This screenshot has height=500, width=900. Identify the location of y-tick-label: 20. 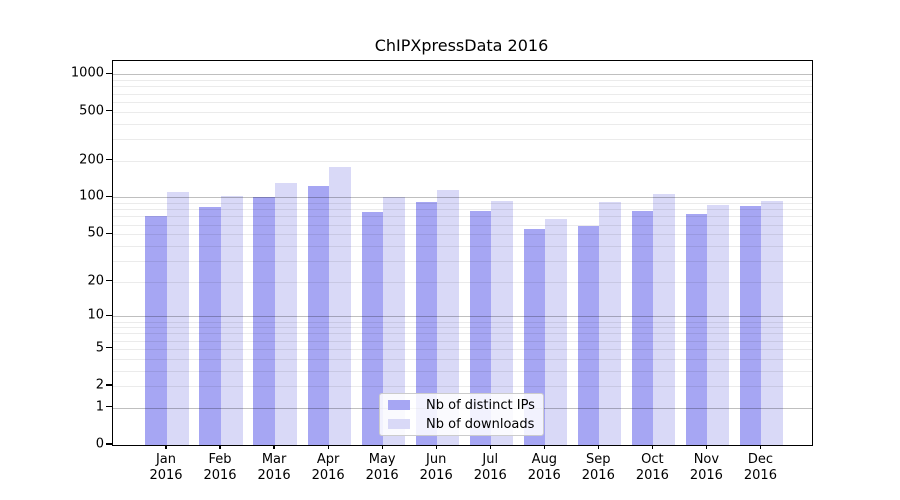
(95, 281).